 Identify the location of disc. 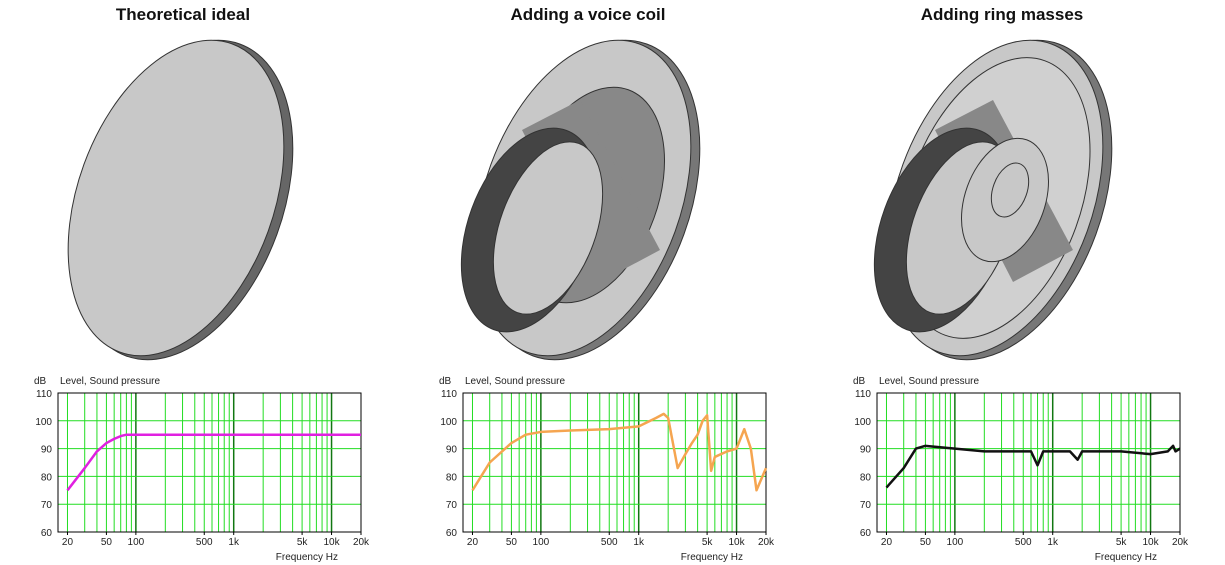
(176, 198).